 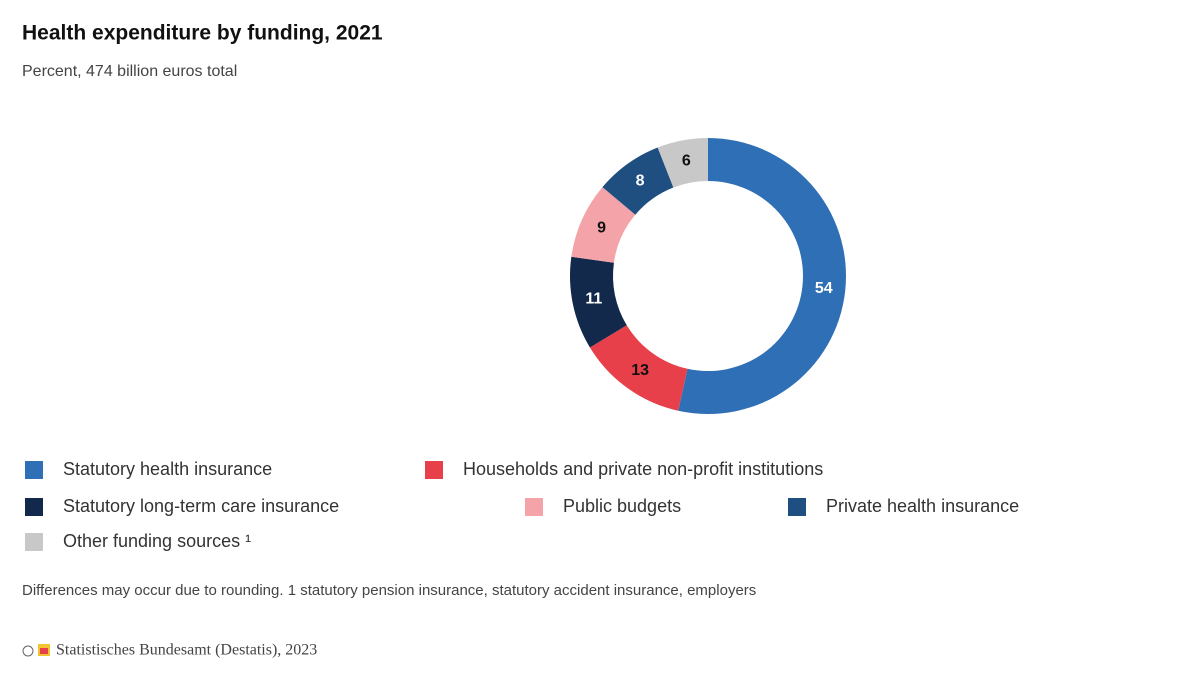 I want to click on chart-title: Health expenditure by funding, 2021, so click(x=202, y=33).